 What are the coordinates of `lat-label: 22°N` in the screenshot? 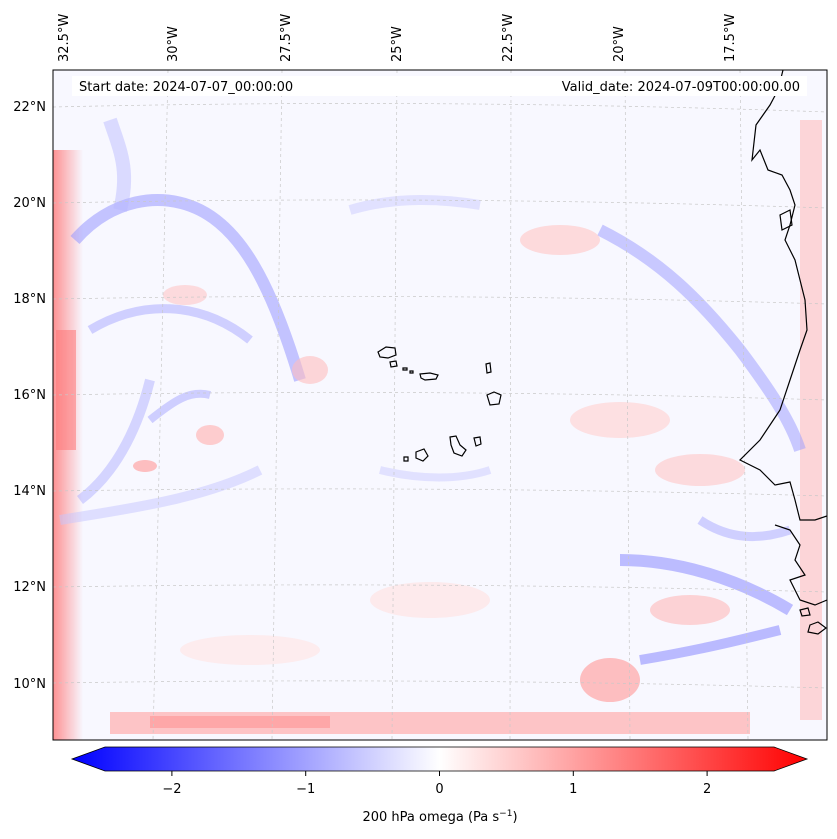 It's located at (29, 107).